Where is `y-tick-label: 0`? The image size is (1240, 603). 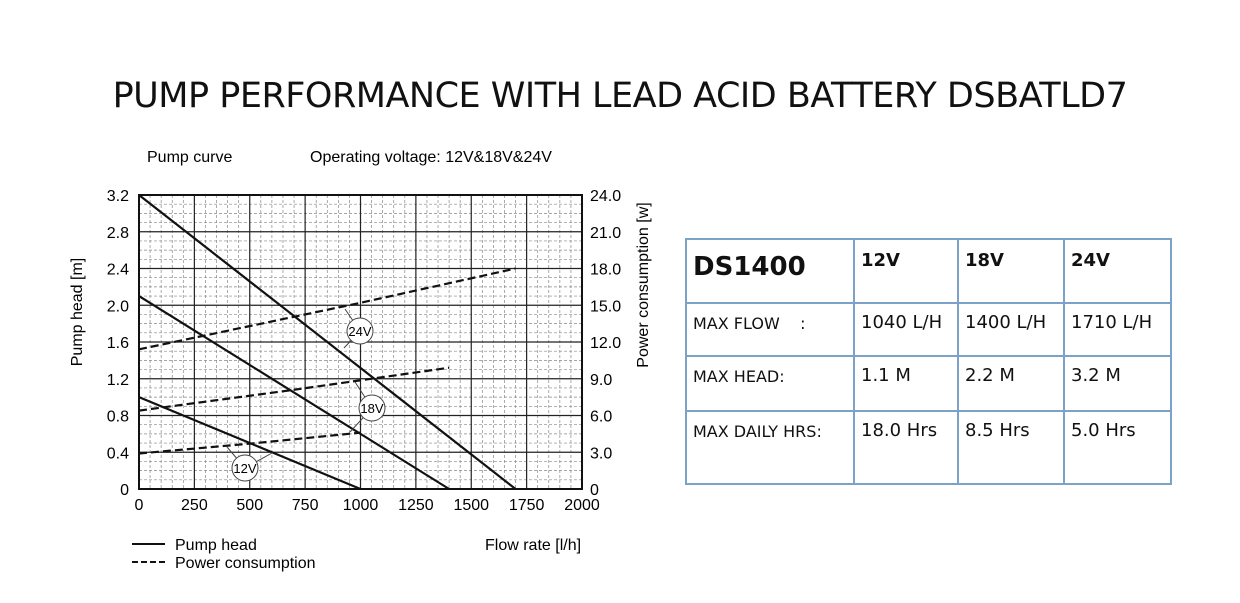 y-tick-label: 0 is located at coordinates (124, 490).